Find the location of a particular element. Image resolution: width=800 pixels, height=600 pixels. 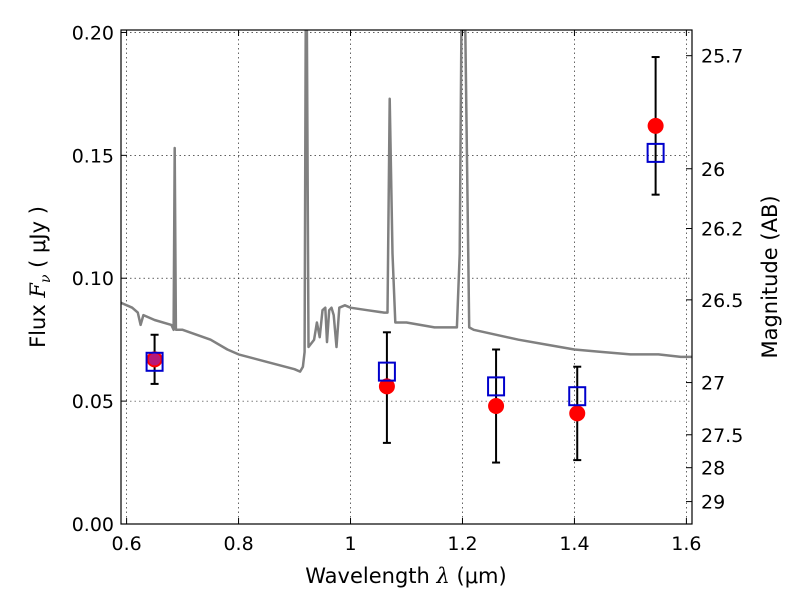

x-tick-label: 1.2 is located at coordinates (462, 544).